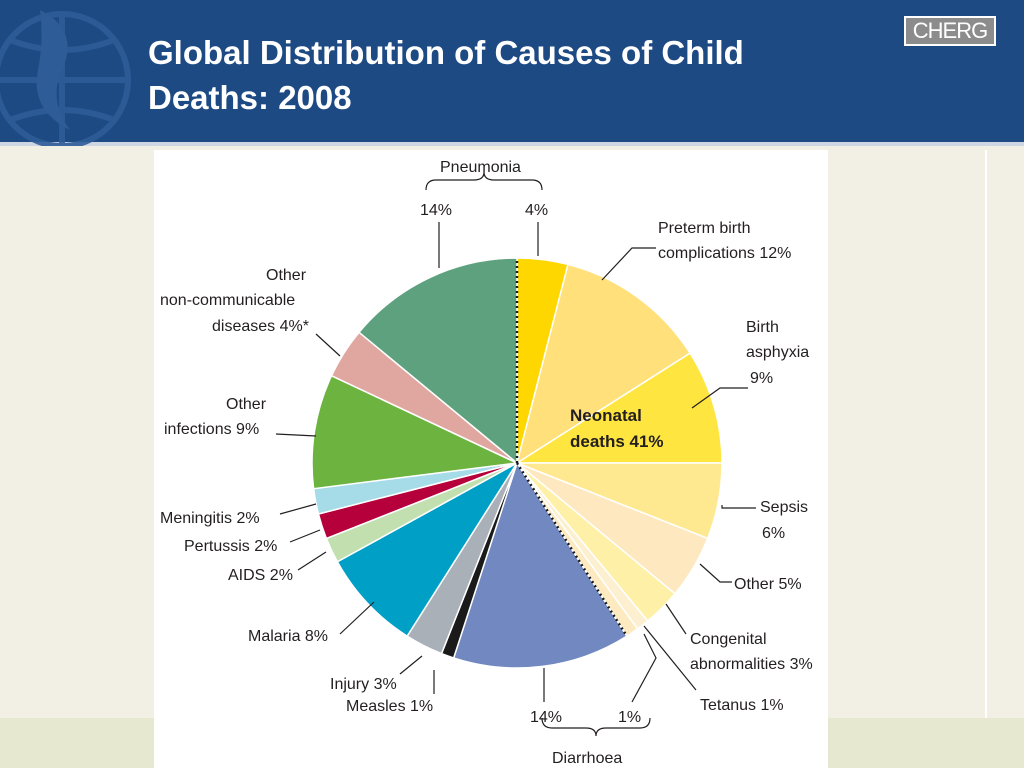 Image resolution: width=1024 pixels, height=768 pixels. What do you see at coordinates (296, 435) in the screenshot?
I see `leader-infections` at bounding box center [296, 435].